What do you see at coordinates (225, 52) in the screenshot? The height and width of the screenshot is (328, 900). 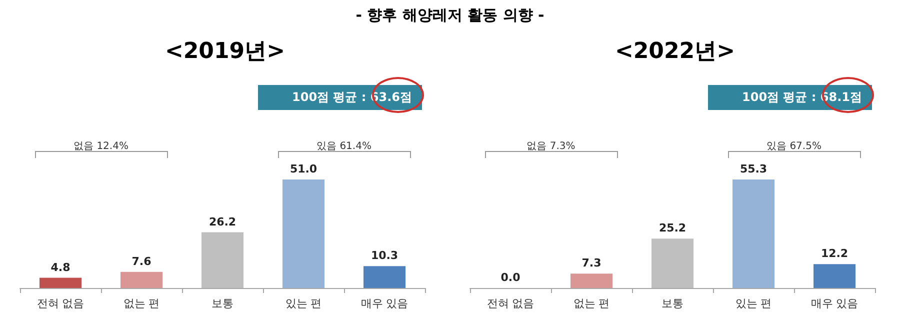 I see `chart-title: <2019년>` at bounding box center [225, 52].